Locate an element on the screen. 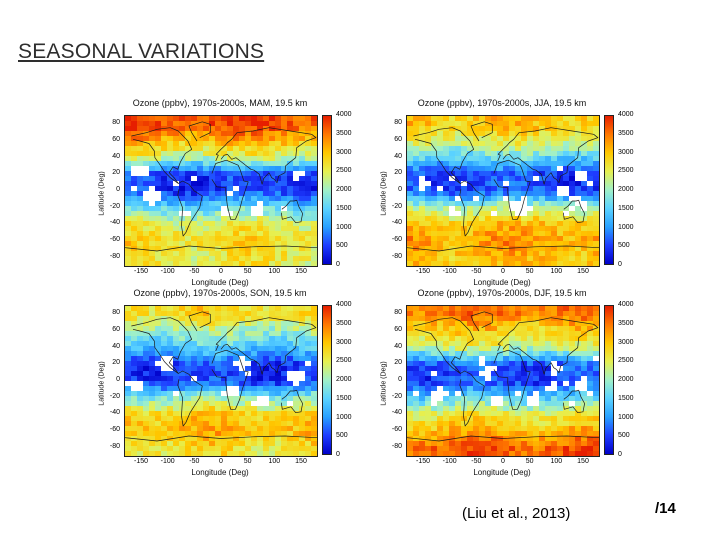  colorbar-tick: 3000 is located at coordinates (626, 152).